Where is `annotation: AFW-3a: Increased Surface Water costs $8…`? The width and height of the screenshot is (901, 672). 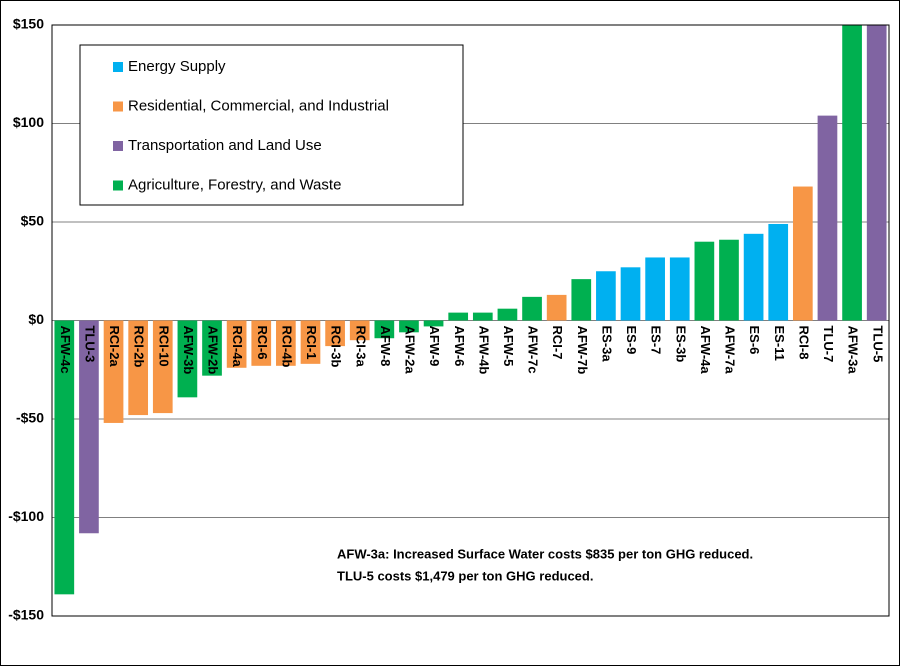
annotation: AFW-3a: Increased Surface Water costs $8… is located at coordinates (545, 553).